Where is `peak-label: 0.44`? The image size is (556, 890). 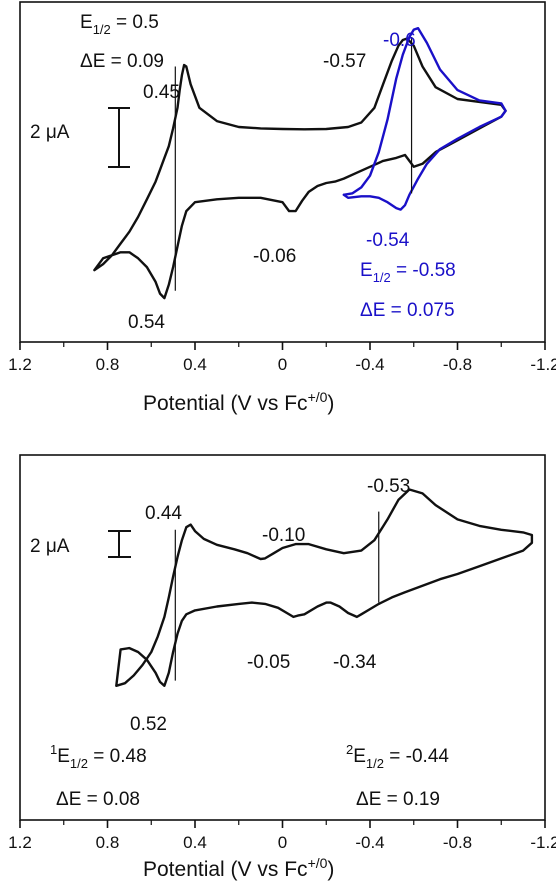
peak-label: 0.44 is located at coordinates (163, 513).